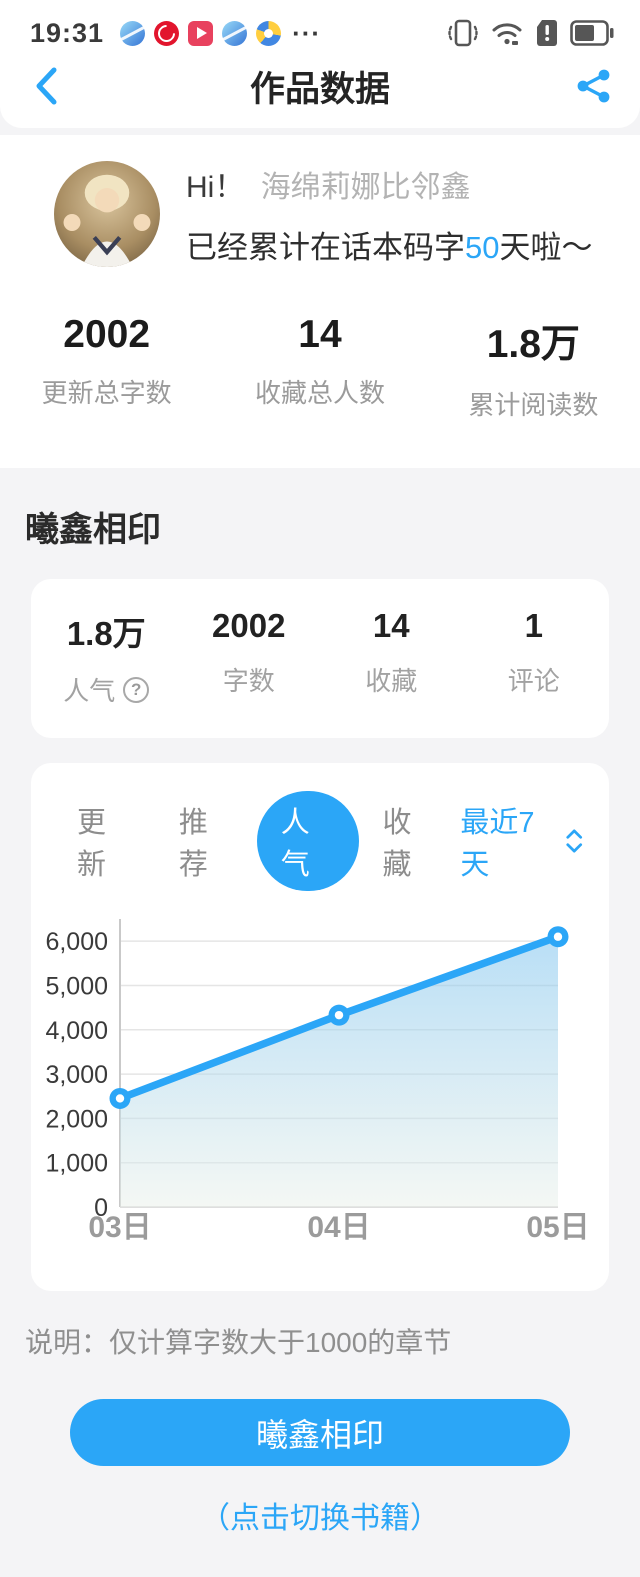 This screenshot has width=640, height=1577. I want to click on book-switch-button: 曦鑫相印, so click(320, 1432).